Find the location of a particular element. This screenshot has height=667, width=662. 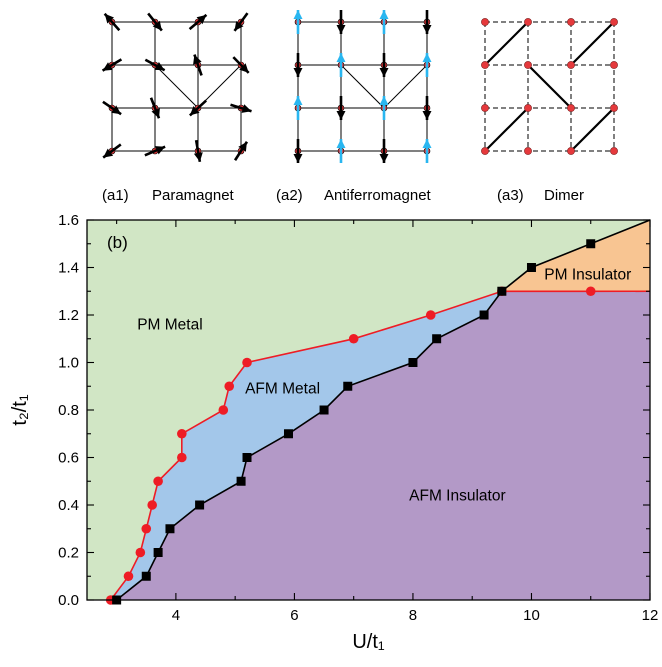

panel-a3-id: (a3) is located at coordinates (510, 195).